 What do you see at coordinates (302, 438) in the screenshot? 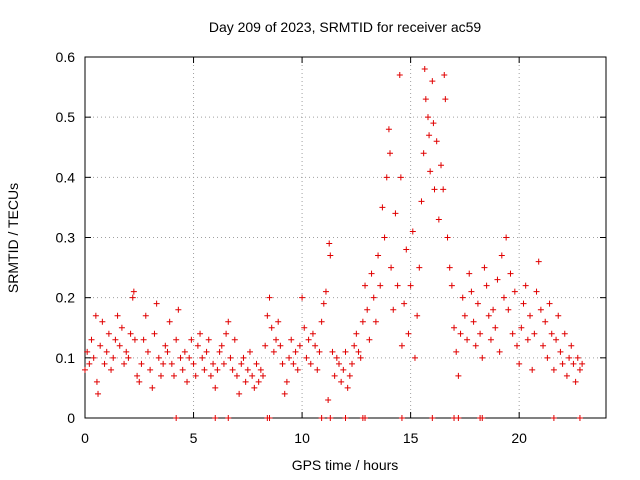
I see `x-tick-label: 10` at bounding box center [302, 438].